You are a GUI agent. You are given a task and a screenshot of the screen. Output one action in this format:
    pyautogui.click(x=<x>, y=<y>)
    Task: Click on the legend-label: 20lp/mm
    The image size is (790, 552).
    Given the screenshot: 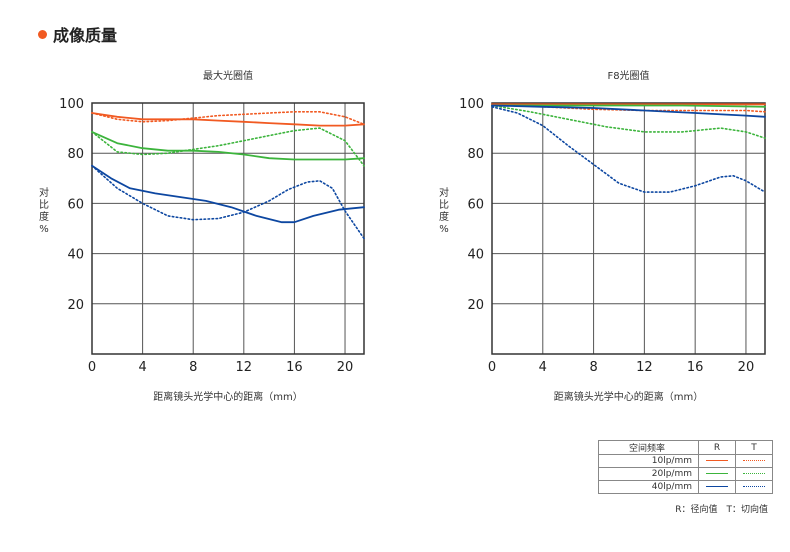 What is the action you would take?
    pyautogui.click(x=648, y=474)
    